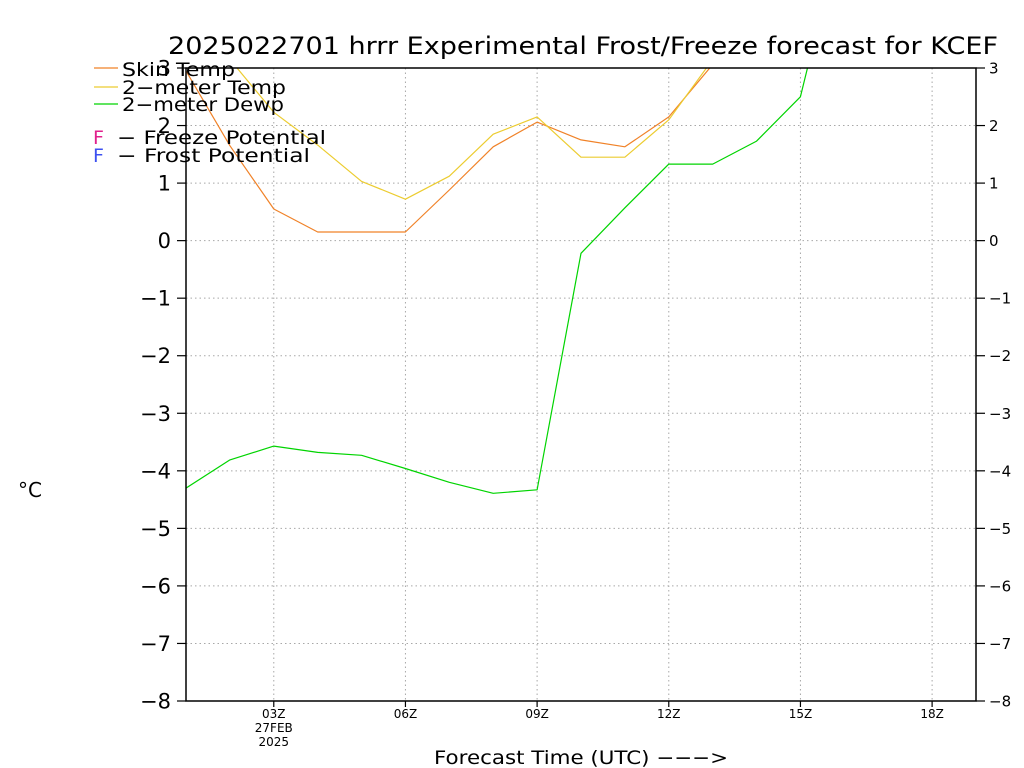 The image size is (1024, 768). I want to click on y-tick-label-right: −7, so click(1000, 644).